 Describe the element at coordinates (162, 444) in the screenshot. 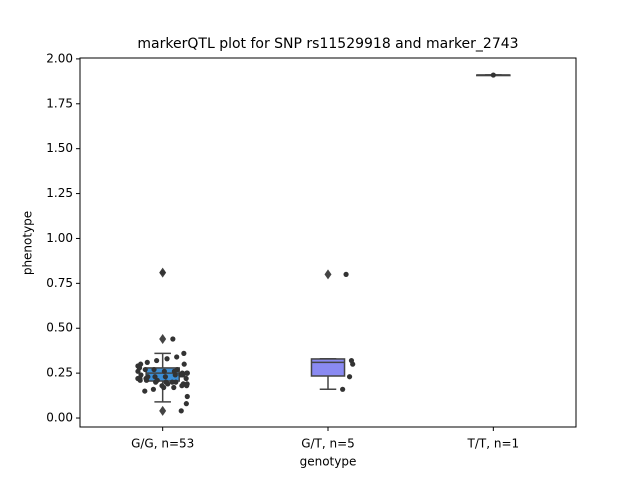

I see `x-tick-label: G/G, n=53` at that location.